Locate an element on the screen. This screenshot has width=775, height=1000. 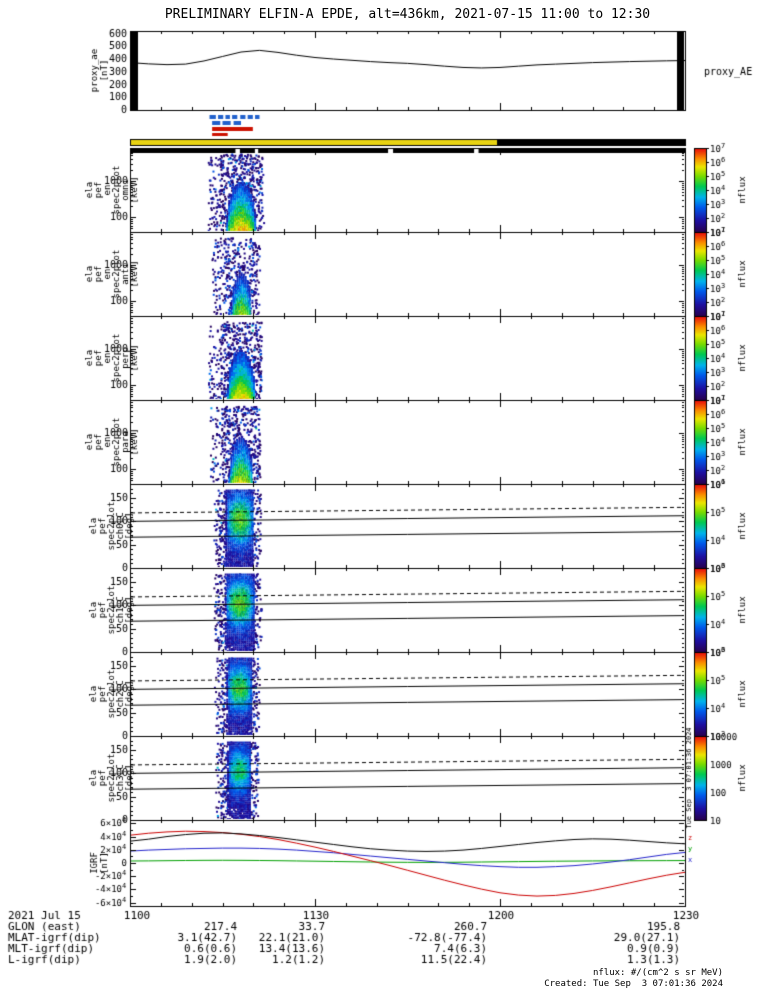
nflux-units-note: nflux: #/(cm^2 s sr MeV) is located at coordinates (657, 973).